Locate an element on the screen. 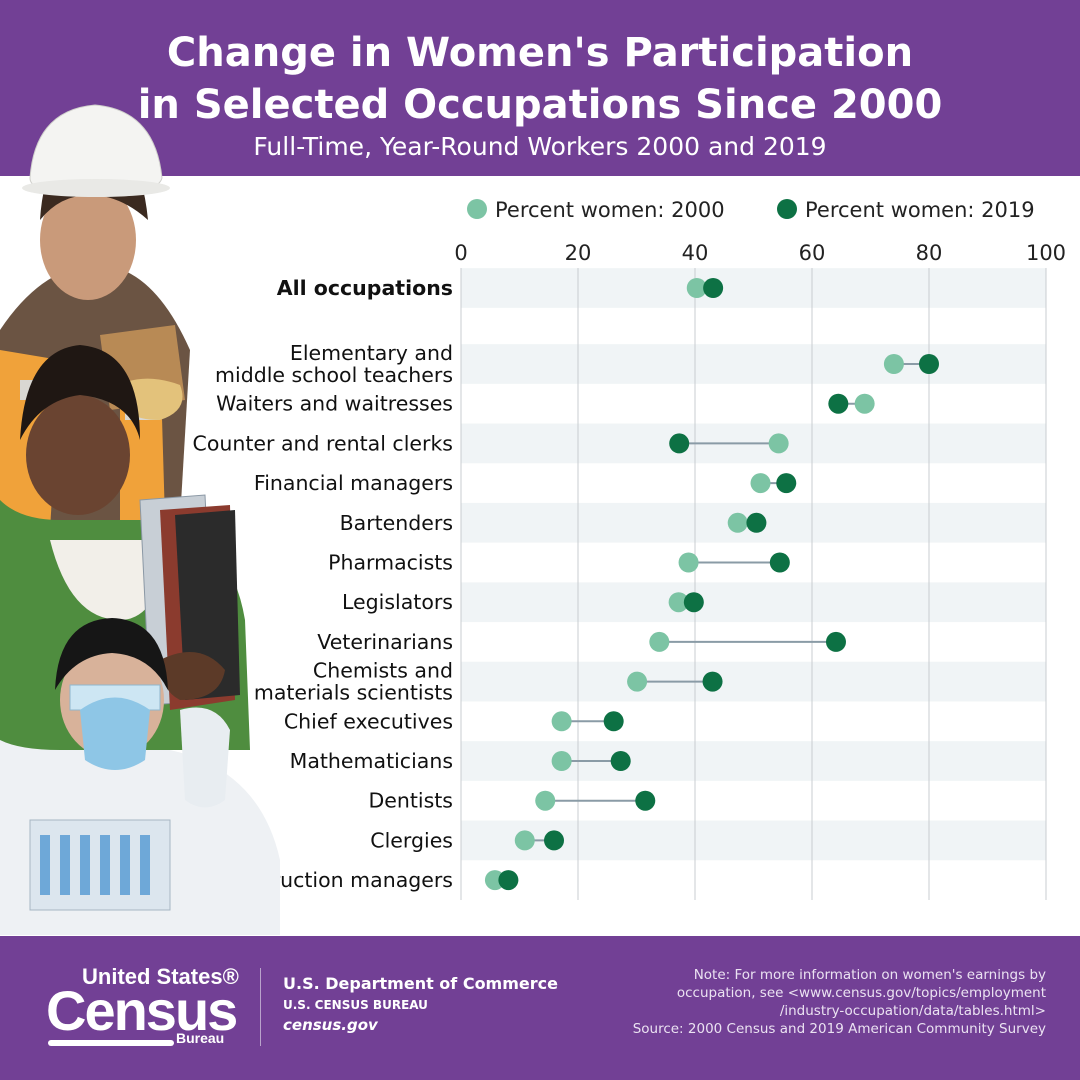 The height and width of the screenshot is (1080, 1080). category-label: All occupations is located at coordinates (365, 288).